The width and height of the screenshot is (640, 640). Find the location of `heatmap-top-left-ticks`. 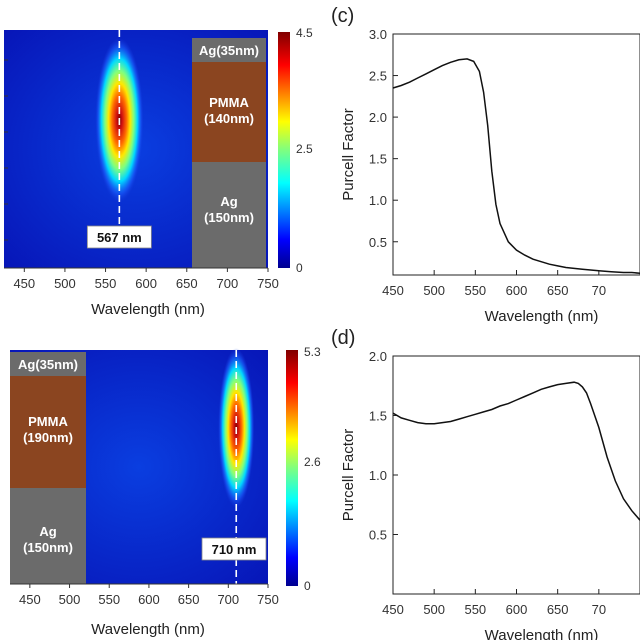

heatmap-top-left-ticks is located at coordinates (6, 150).